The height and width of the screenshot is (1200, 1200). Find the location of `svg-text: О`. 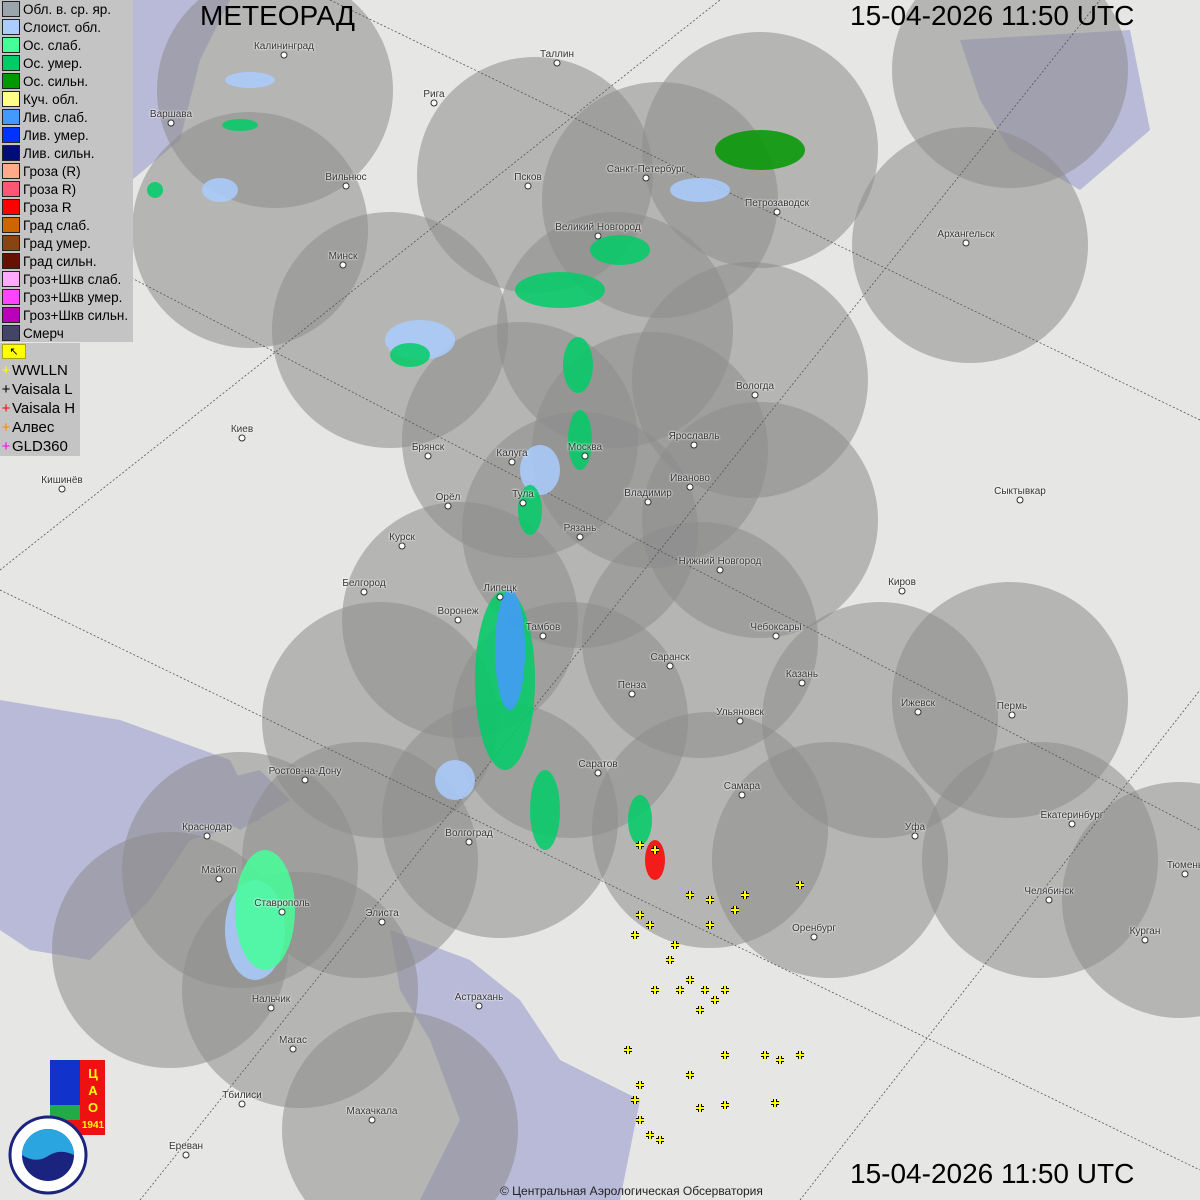

svg-text: О is located at coordinates (93, 1107).